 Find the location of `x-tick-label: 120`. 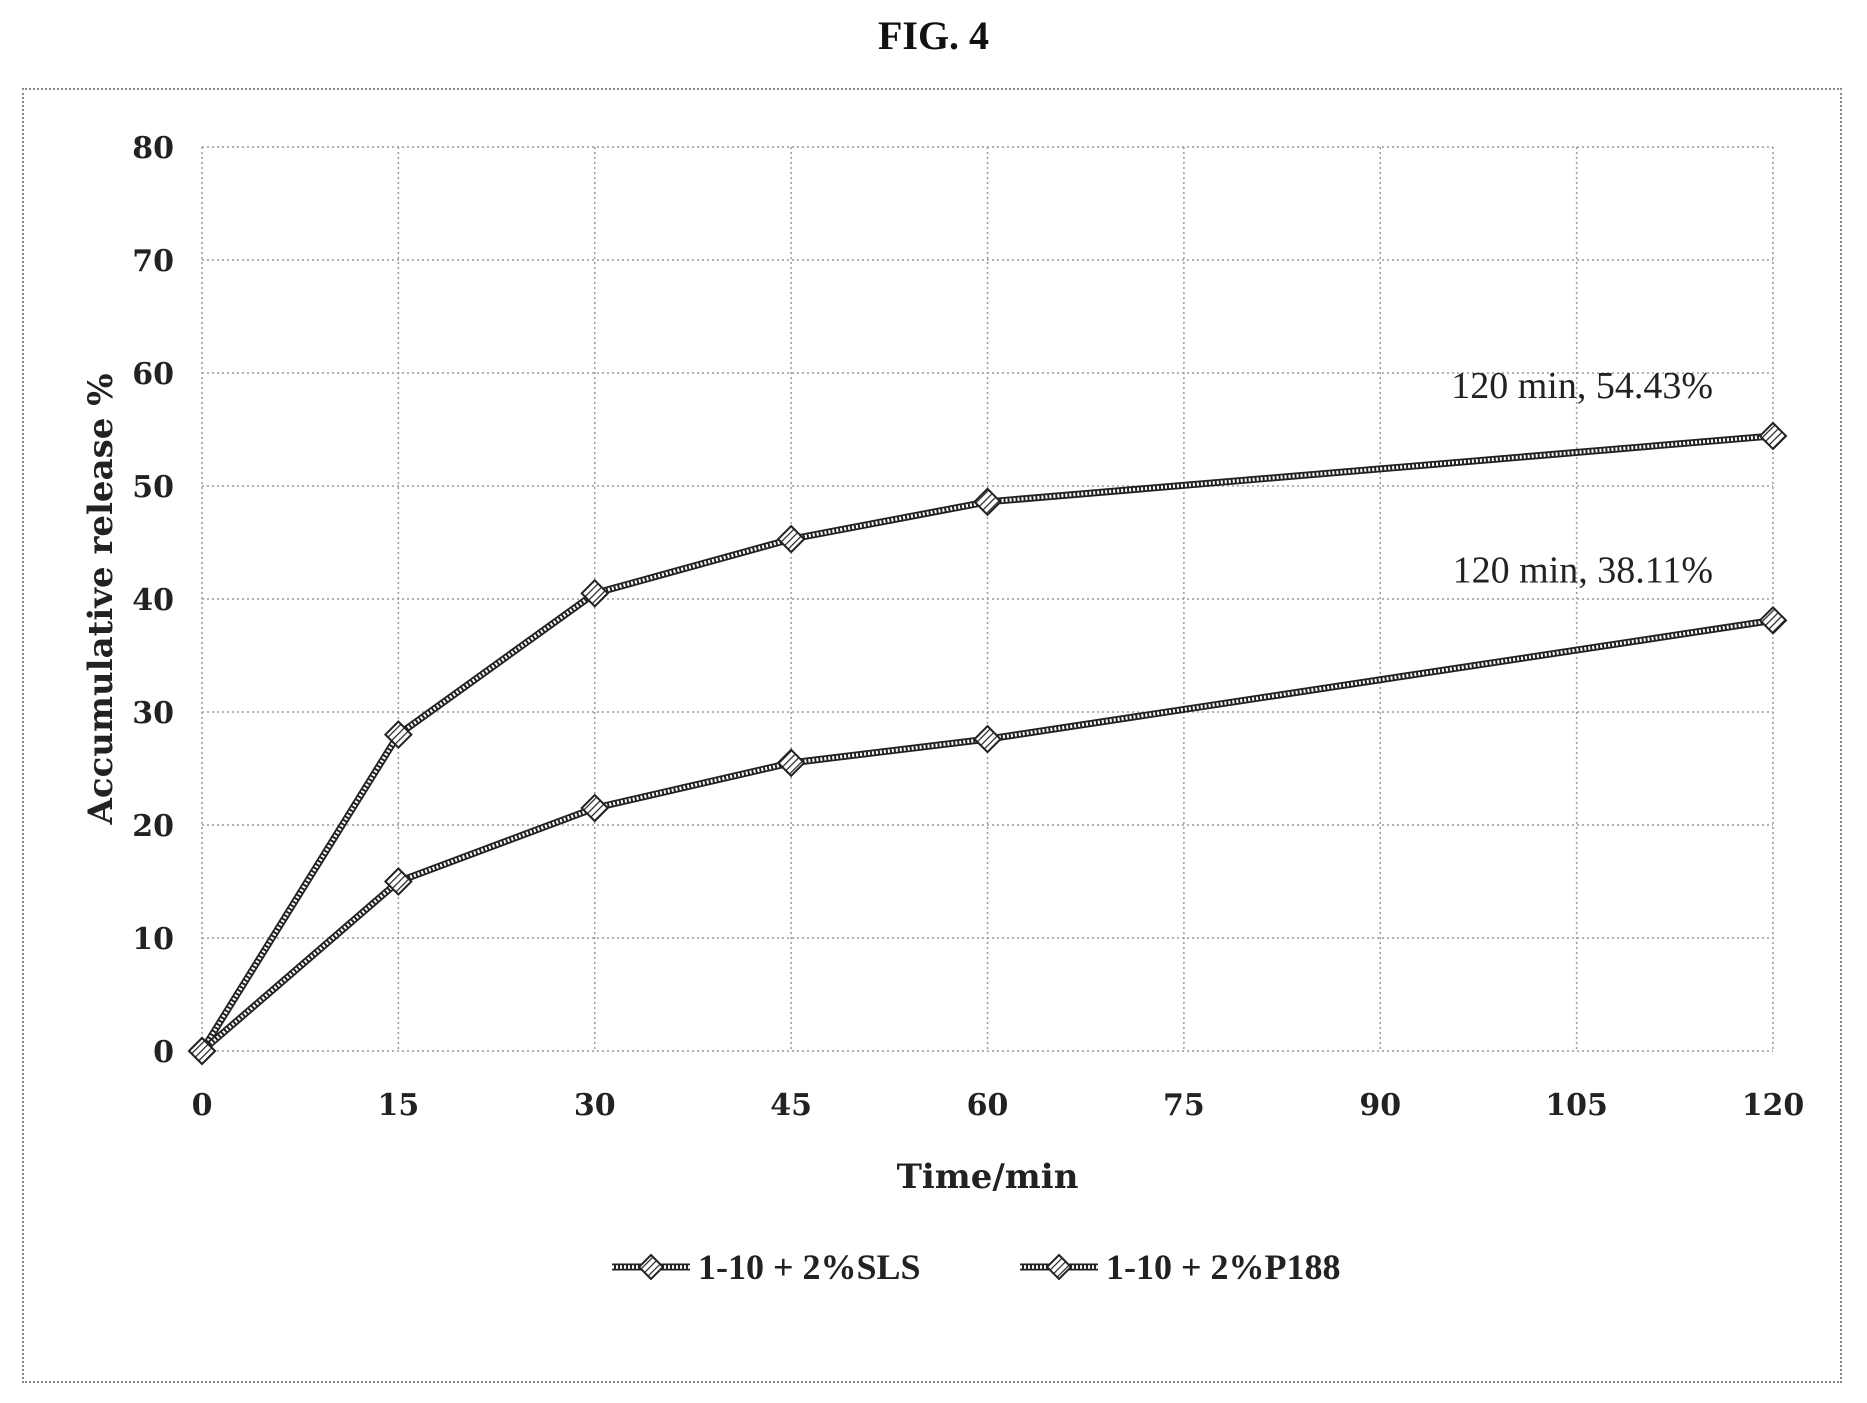

x-tick-label: 120 is located at coordinates (1773, 1105).